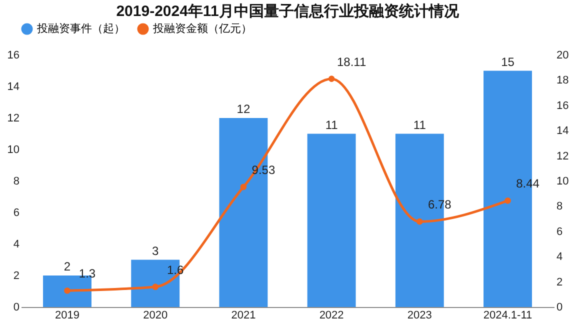 The width and height of the screenshot is (575, 326). Describe the element at coordinates (156, 251) in the screenshot. I see `data-label: 3` at that location.